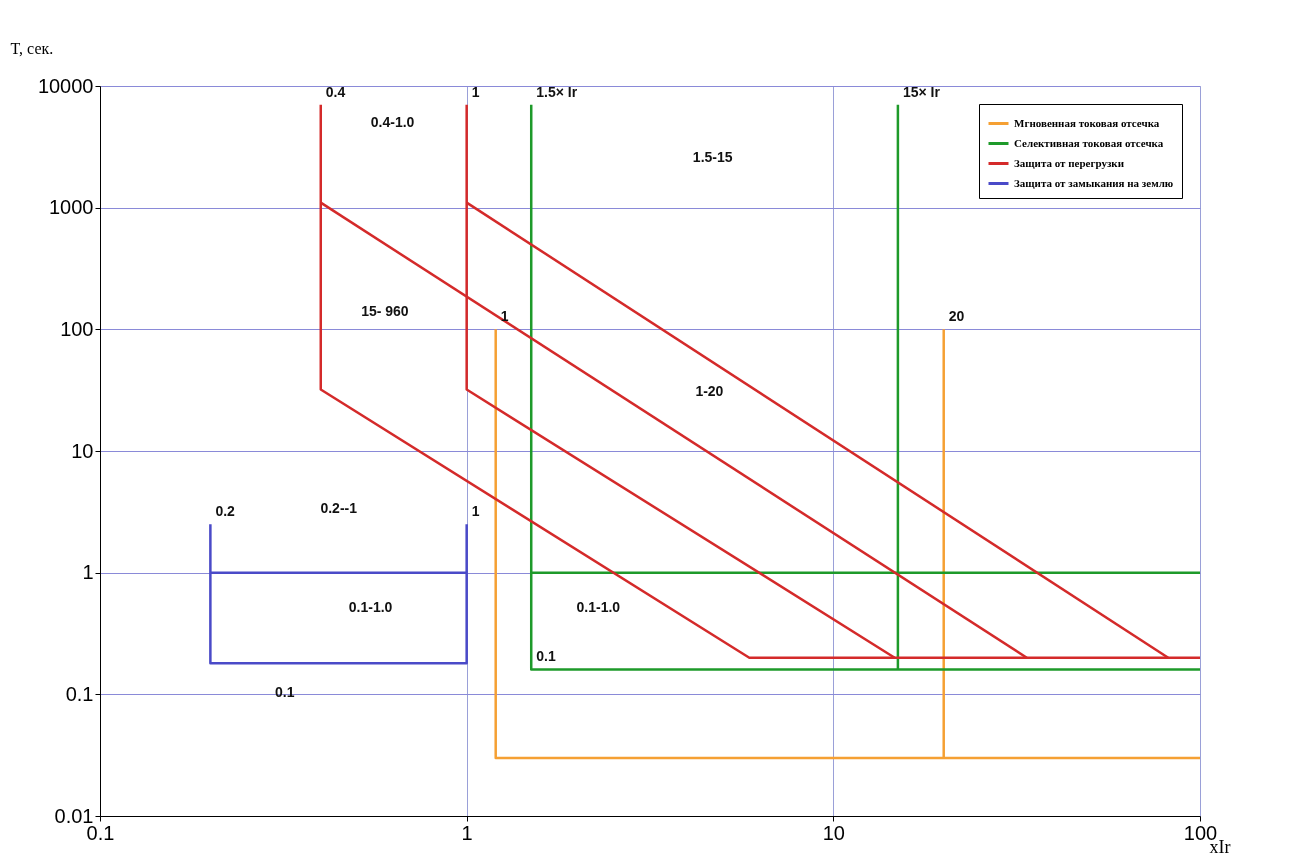  What do you see at coordinates (335, 91) in the screenshot?
I see `annotation: 0.4` at bounding box center [335, 91].